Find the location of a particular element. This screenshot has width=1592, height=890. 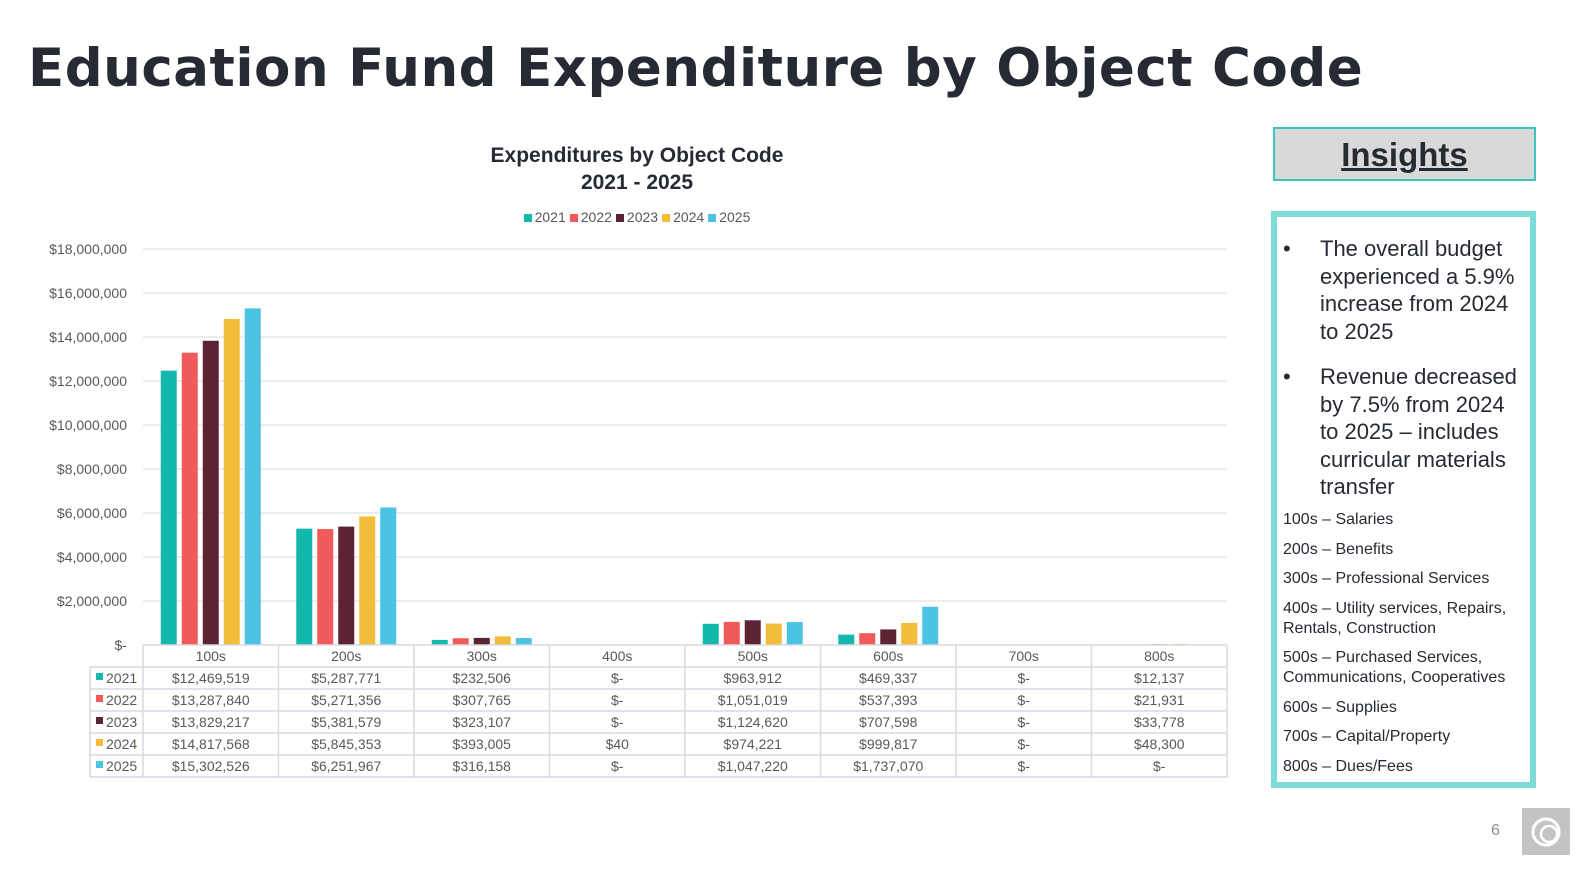

data-table-cell: $1,047,220 is located at coordinates (753, 766).